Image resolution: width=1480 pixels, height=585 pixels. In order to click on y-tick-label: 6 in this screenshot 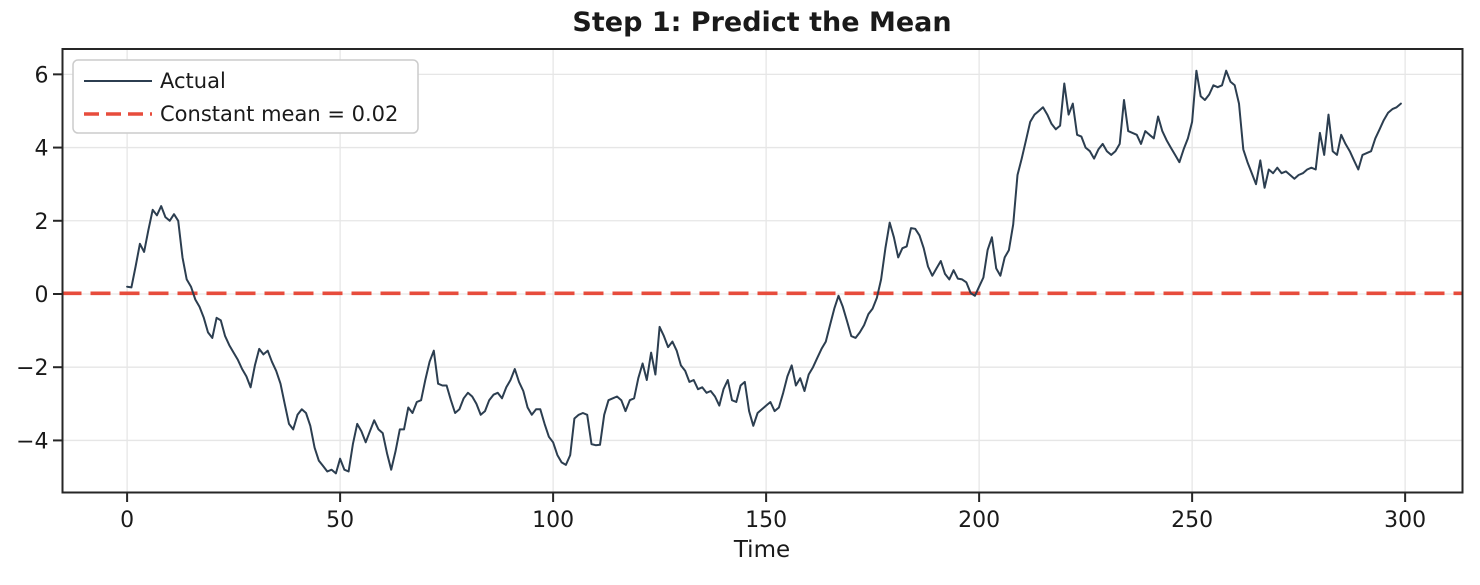, I will do `click(42, 75)`.